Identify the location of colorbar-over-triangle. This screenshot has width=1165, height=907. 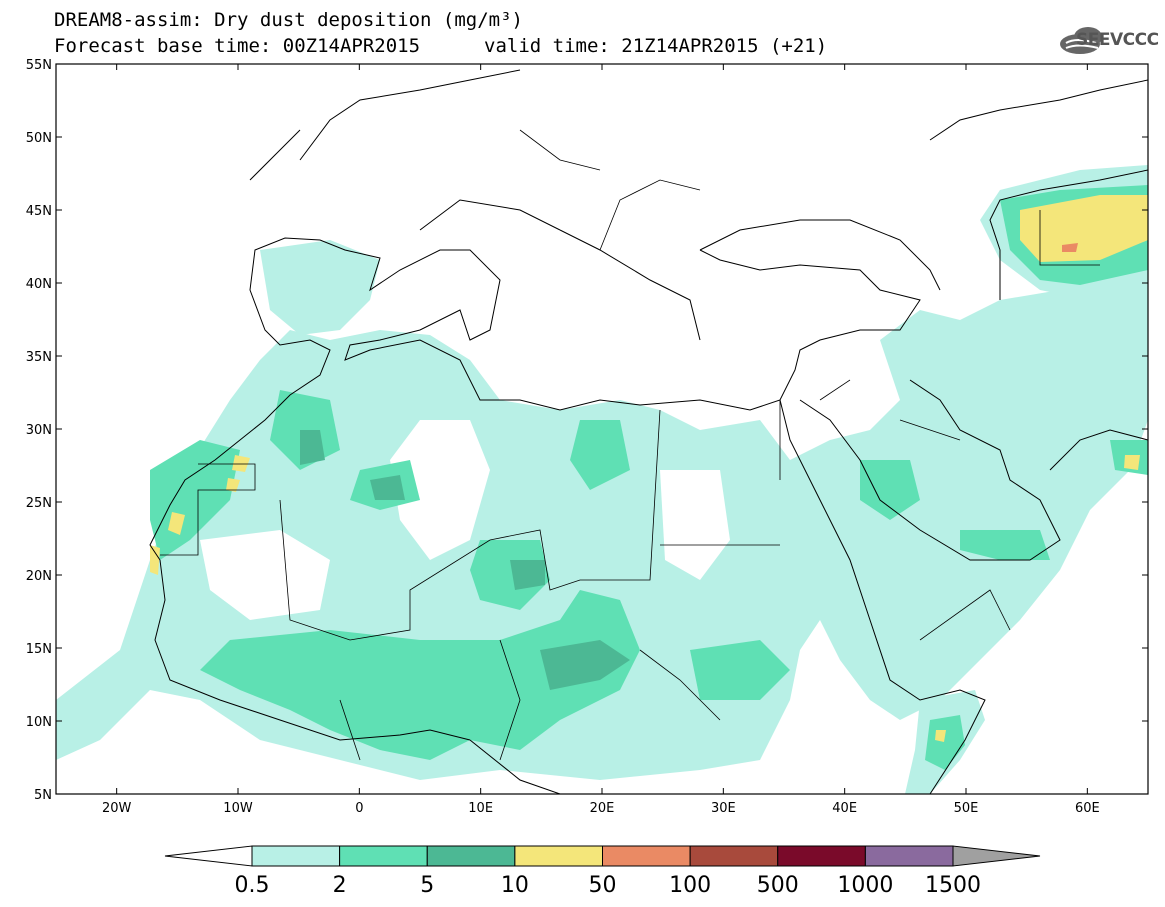
(996, 856).